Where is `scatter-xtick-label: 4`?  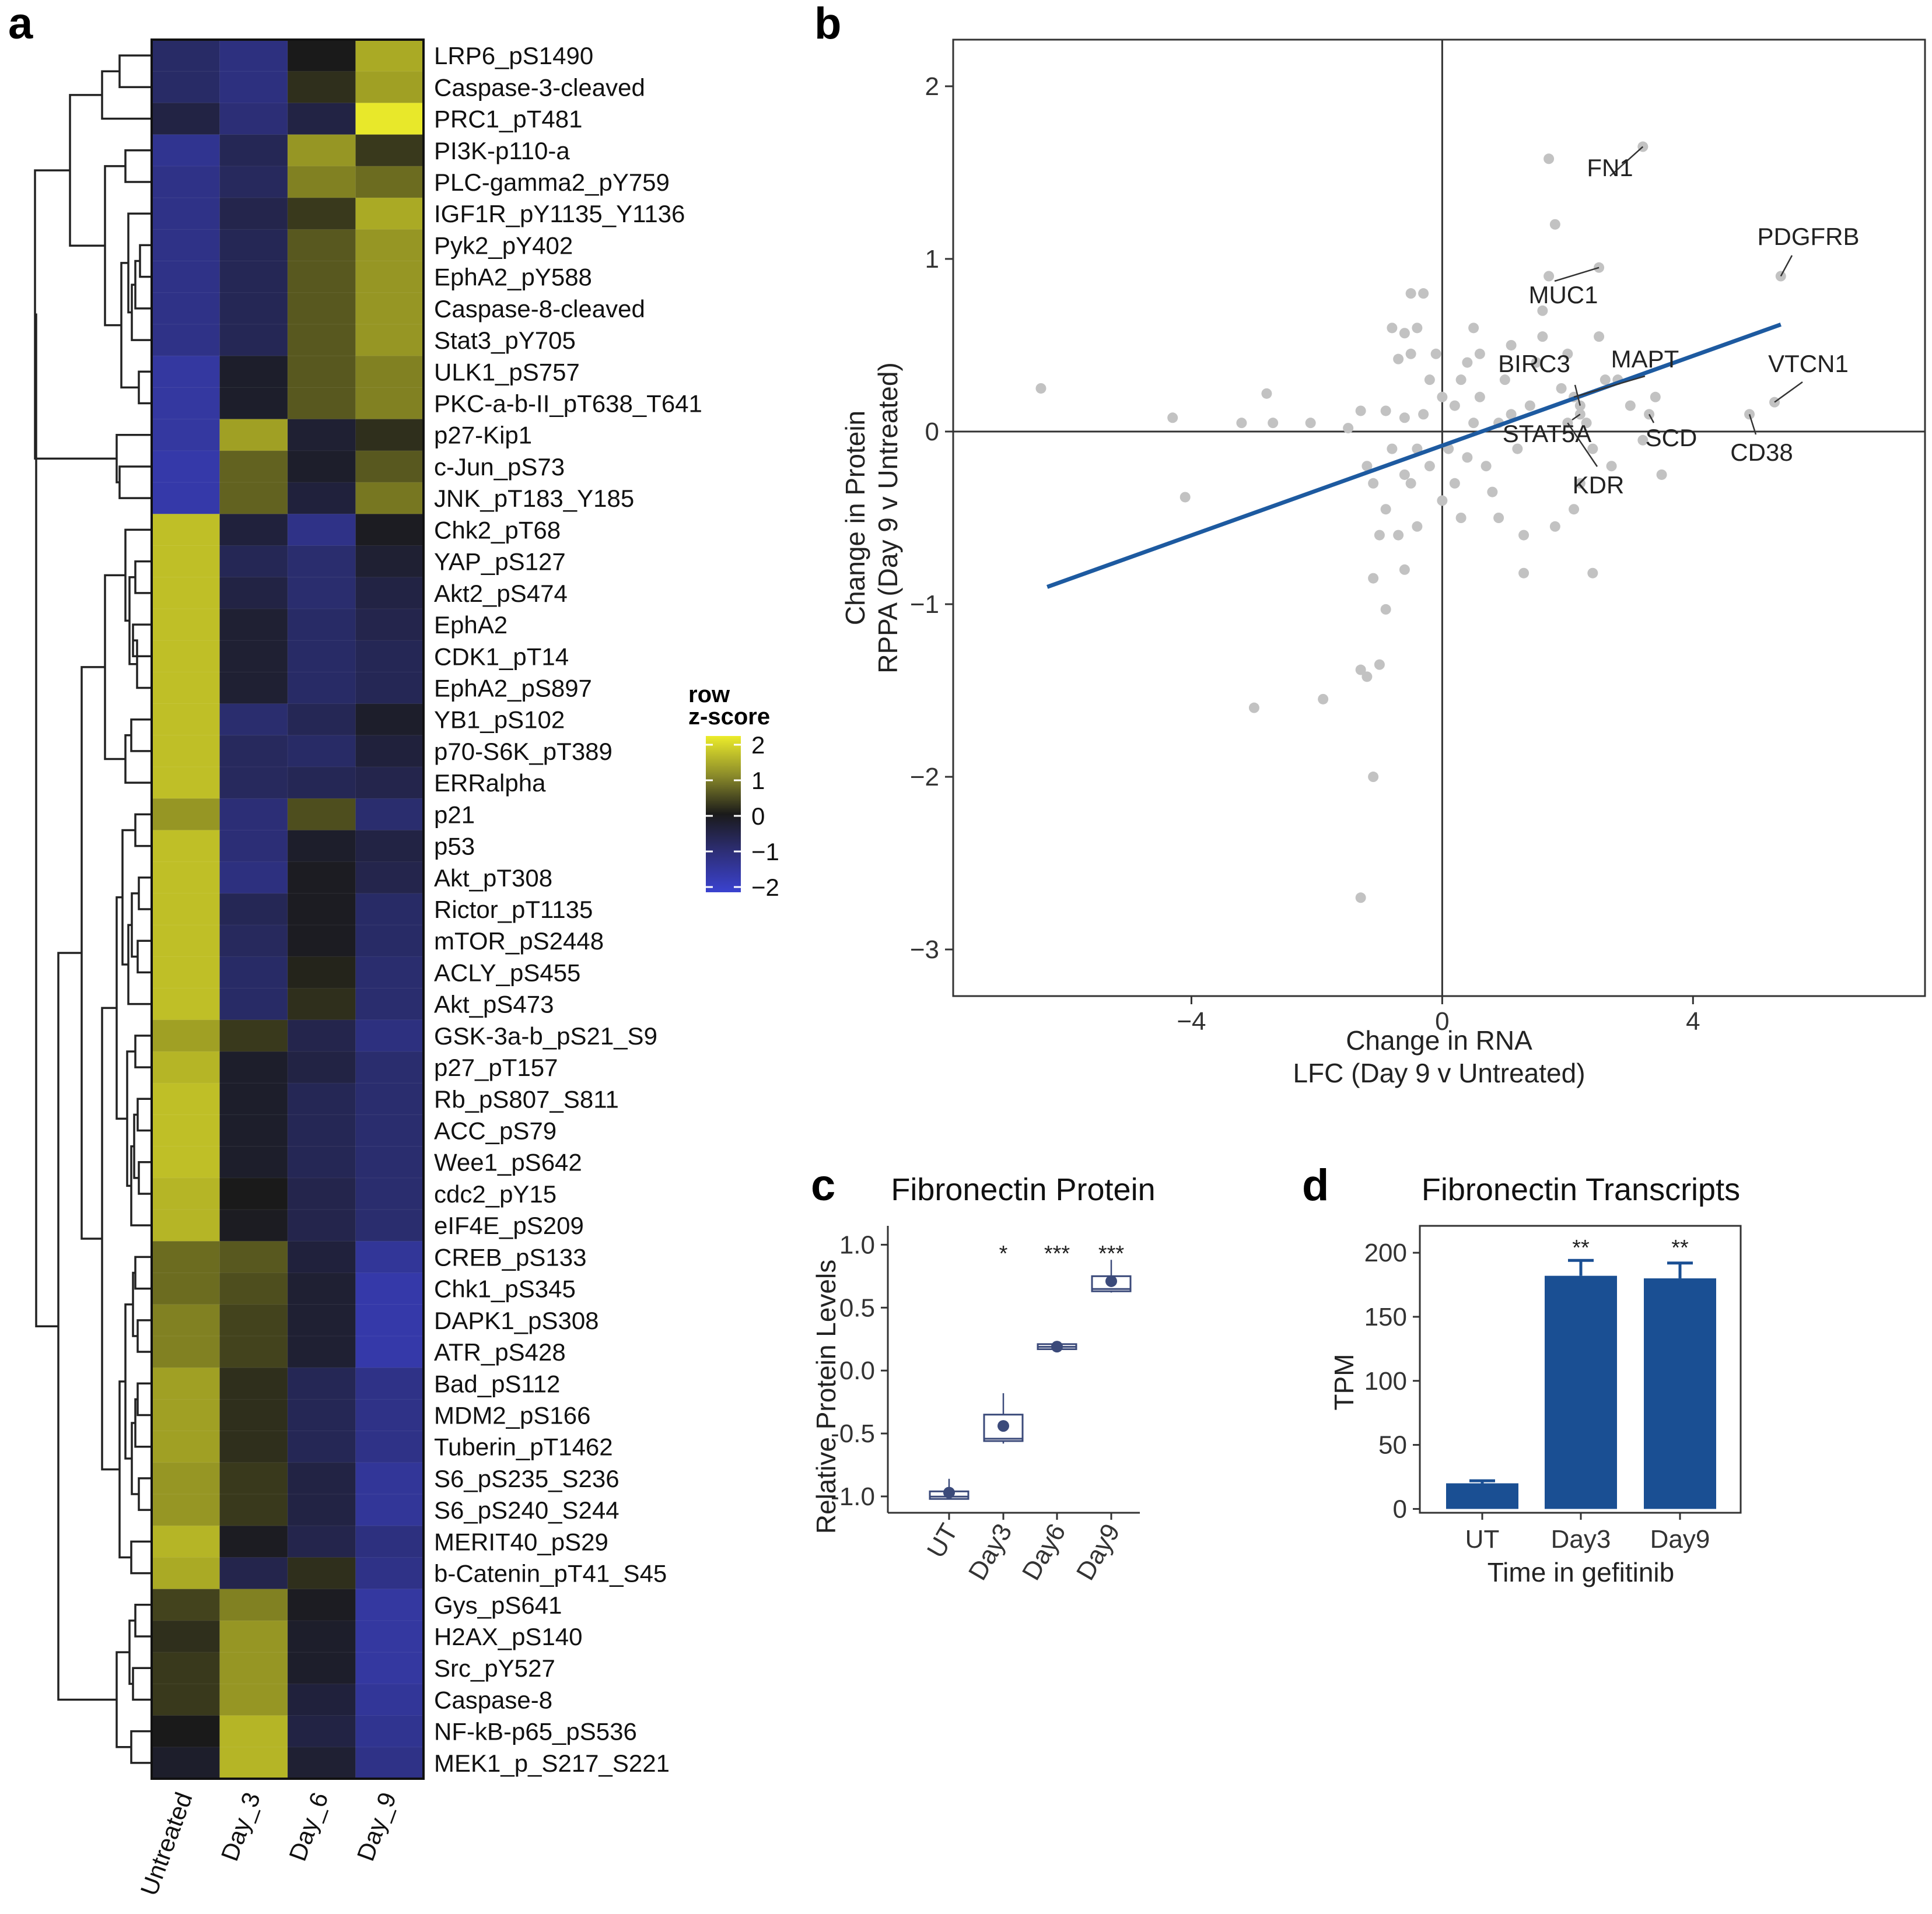
scatter-xtick-label: 4 is located at coordinates (1693, 1021).